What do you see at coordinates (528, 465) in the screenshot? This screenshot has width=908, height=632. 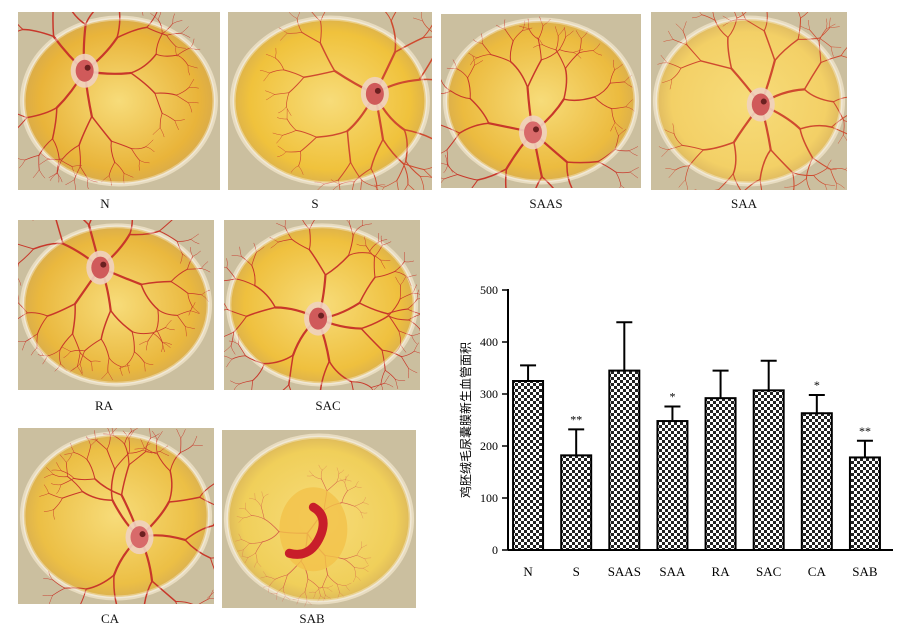 I see `bar-n` at bounding box center [528, 465].